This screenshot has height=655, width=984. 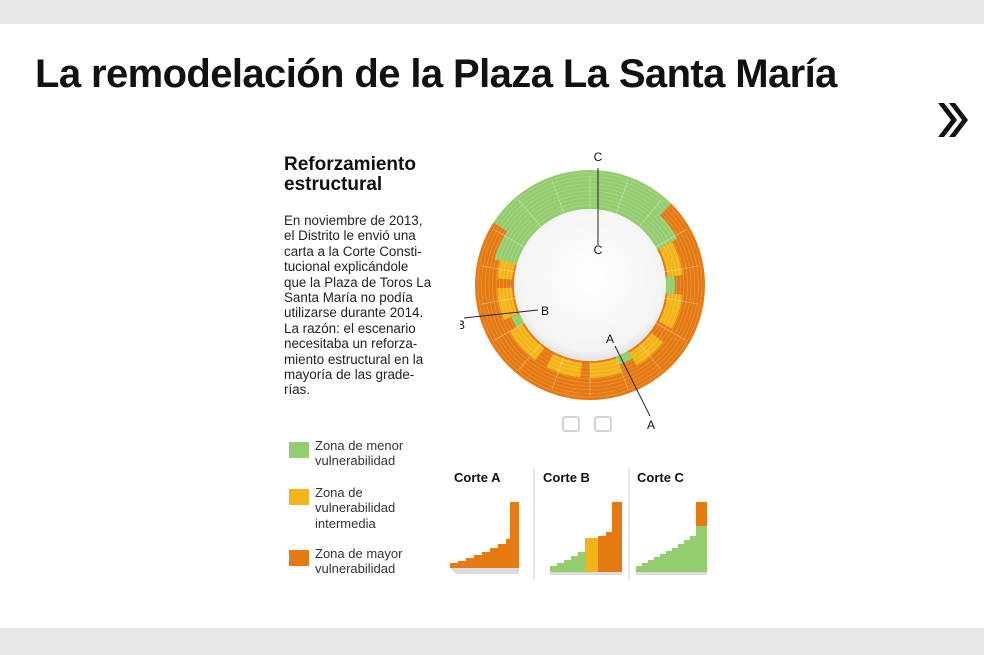 What do you see at coordinates (333, 184) in the screenshot?
I see `section-title-line: estructural` at bounding box center [333, 184].